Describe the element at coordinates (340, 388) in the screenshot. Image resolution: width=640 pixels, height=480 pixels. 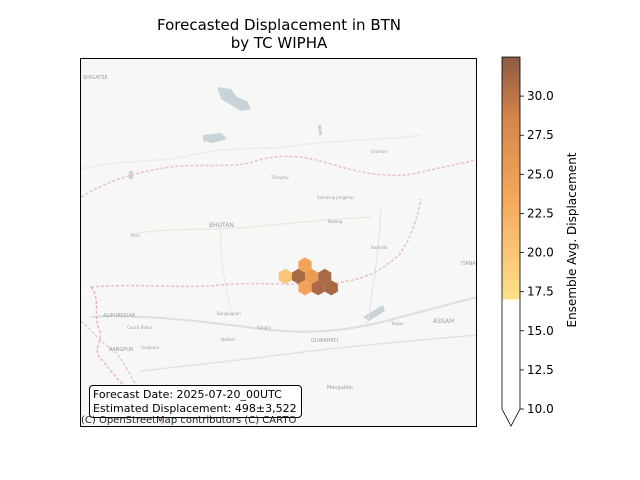
I see `place-label: Mangaldai` at that location.